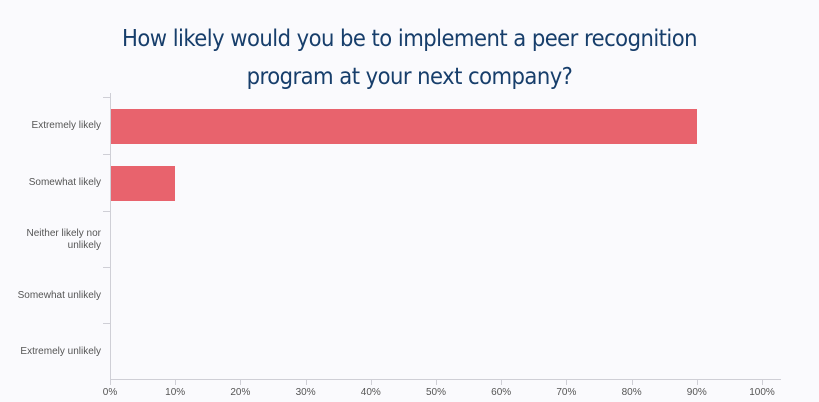 This screenshot has height=402, width=819. Describe the element at coordinates (175, 392) in the screenshot. I see `x-tick-label: 10%` at that location.